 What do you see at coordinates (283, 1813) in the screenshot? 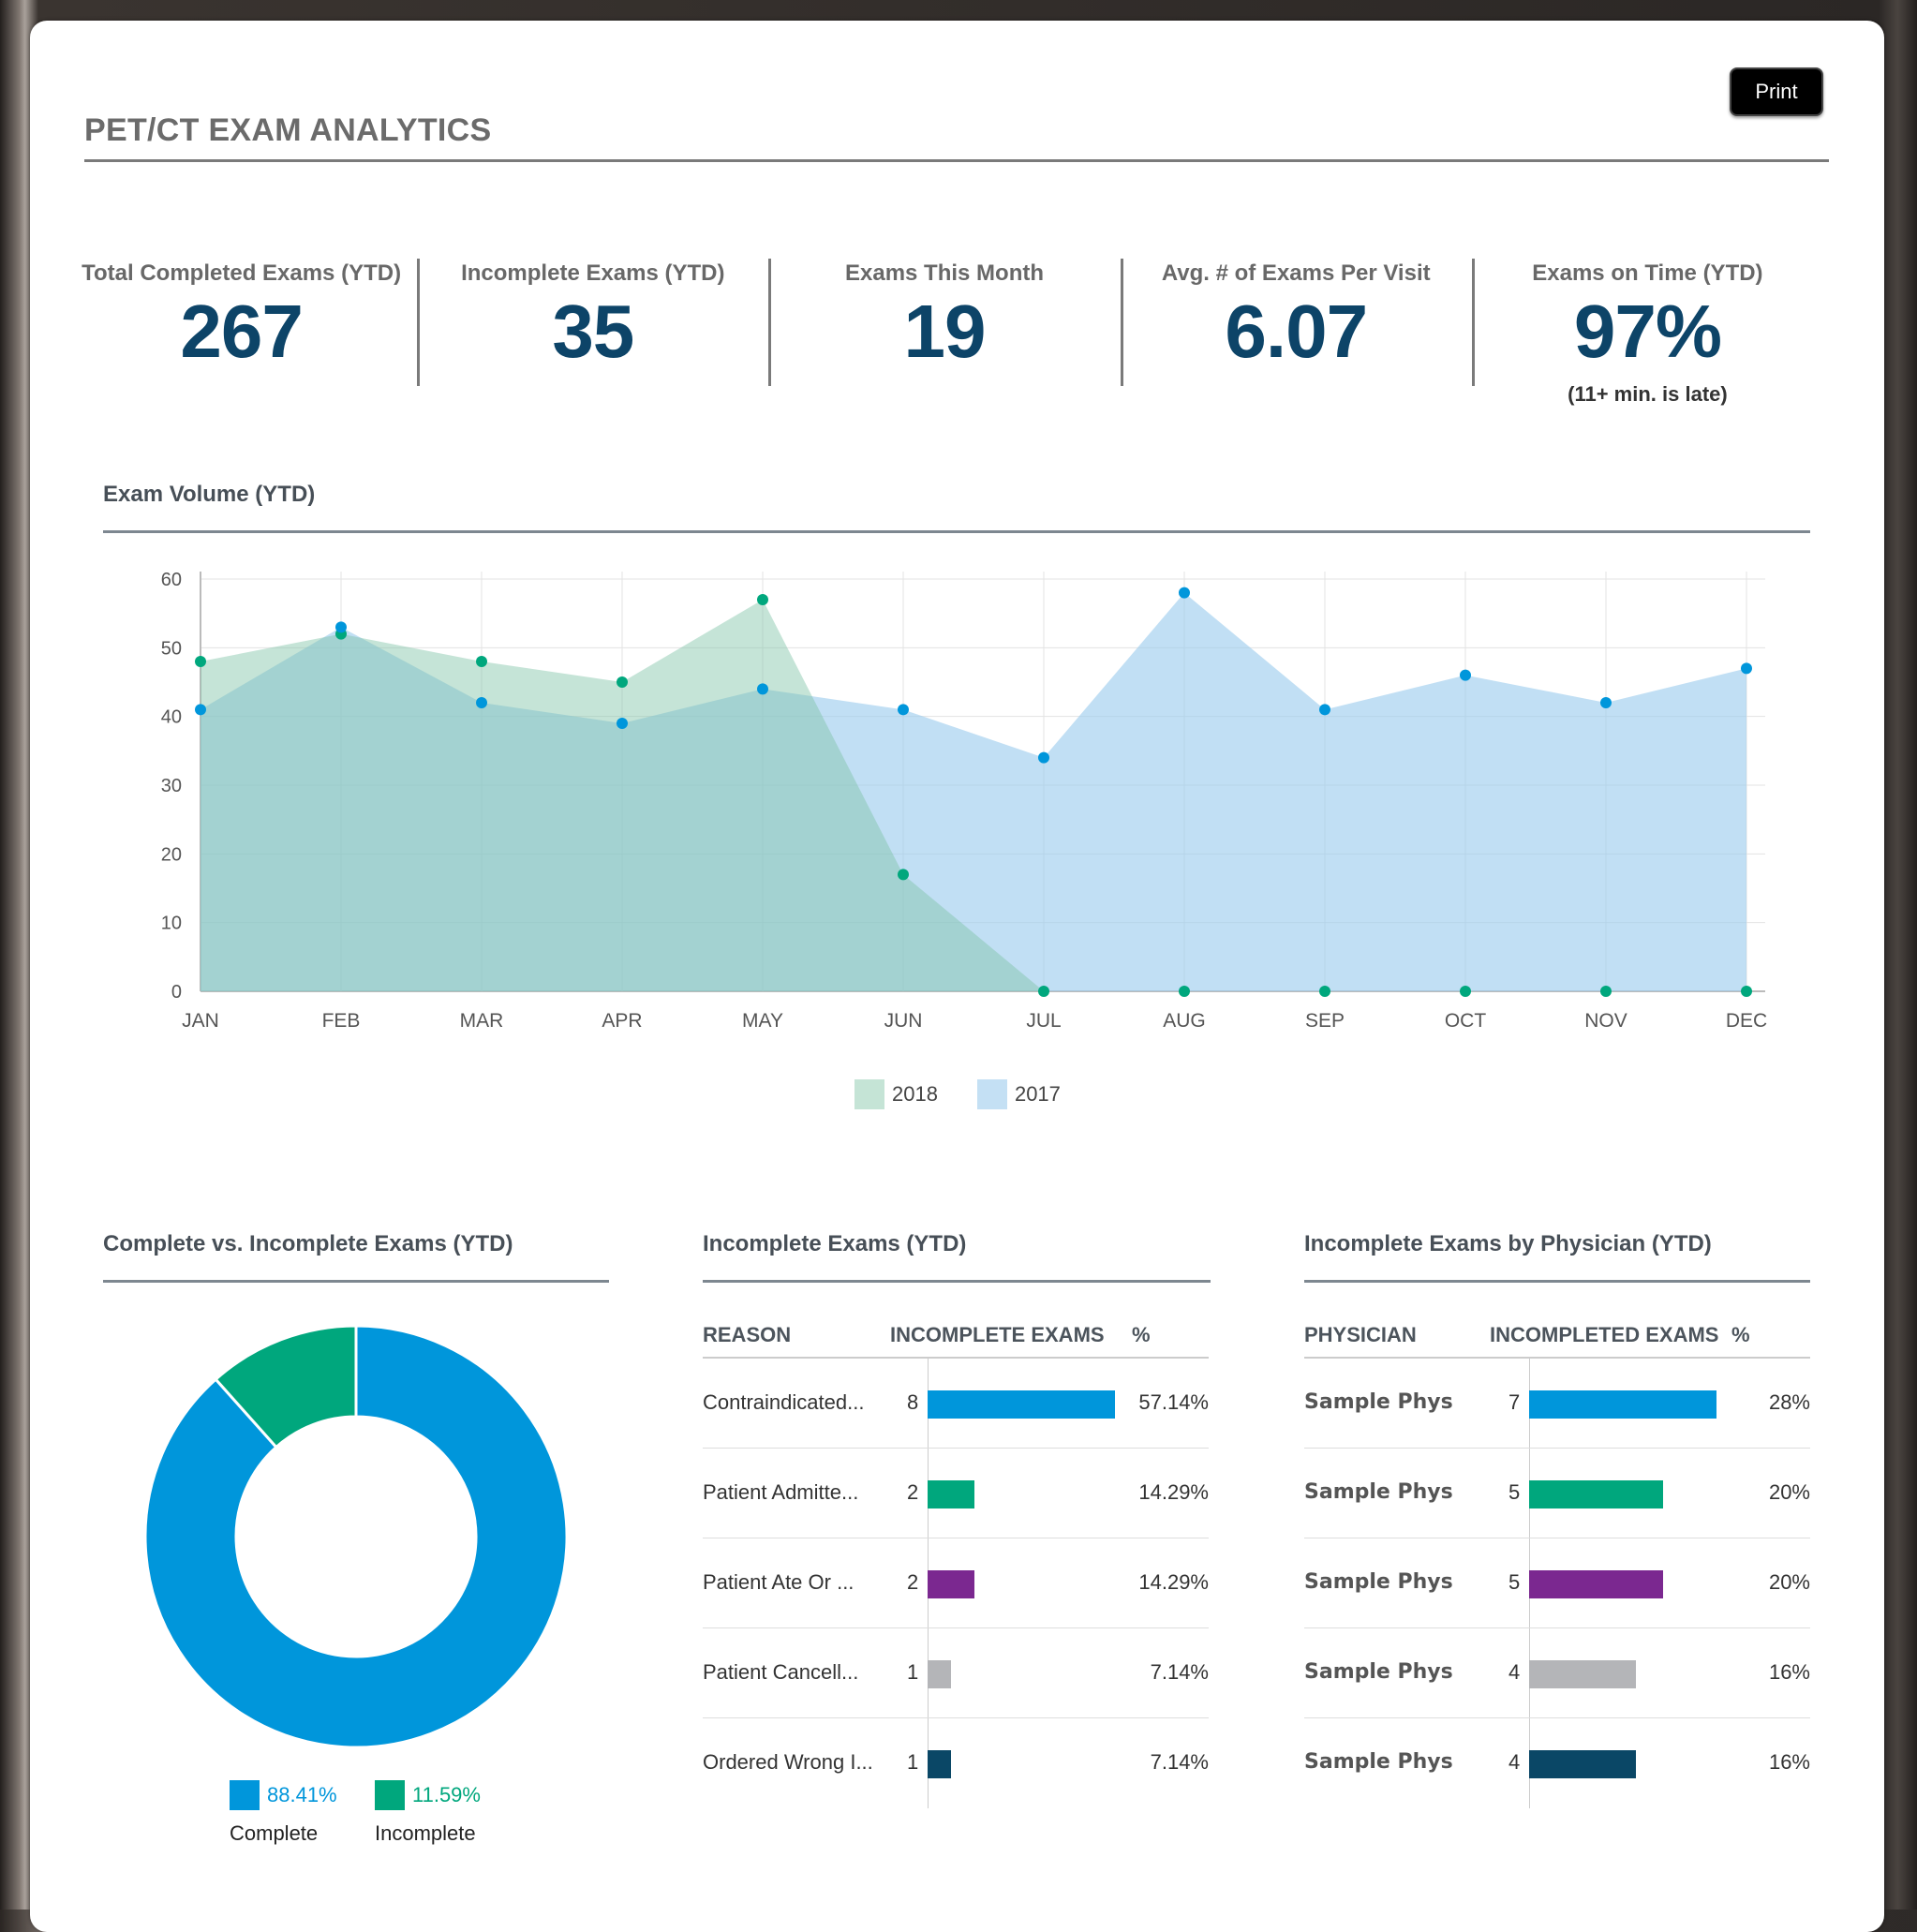
I see `donut-legend-complete: 88.41% Complete` at bounding box center [283, 1813].